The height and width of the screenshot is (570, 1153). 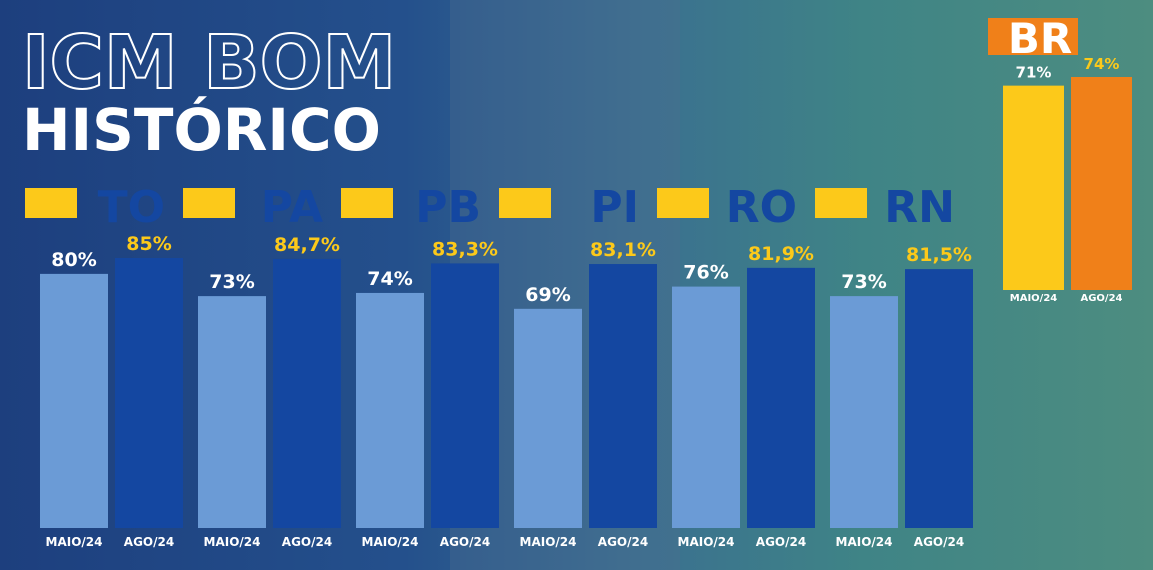 I want to click on chart-subtitle: HISTÓRICO, so click(x=201, y=129).